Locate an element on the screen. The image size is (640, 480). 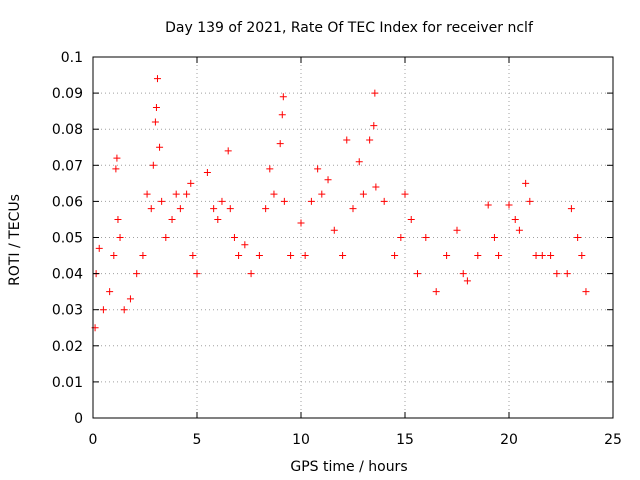
y-tick-label: 0.06 is located at coordinates (67, 202).